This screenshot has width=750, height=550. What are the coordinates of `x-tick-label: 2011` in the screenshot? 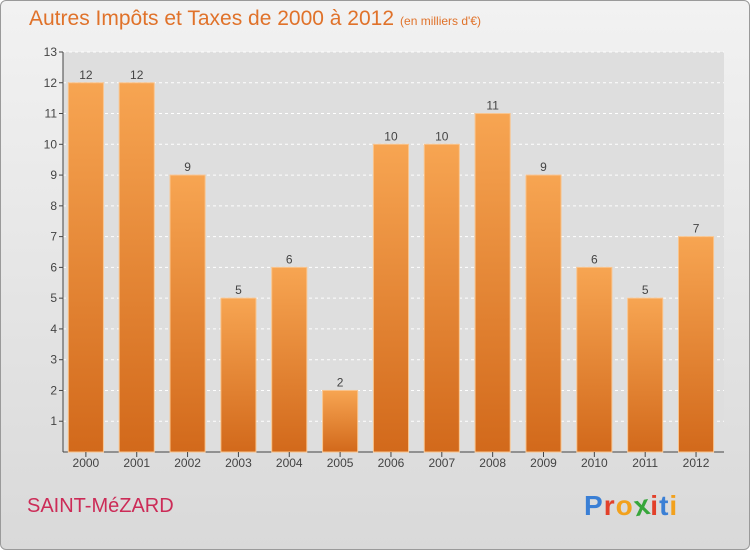 It's located at (645, 463).